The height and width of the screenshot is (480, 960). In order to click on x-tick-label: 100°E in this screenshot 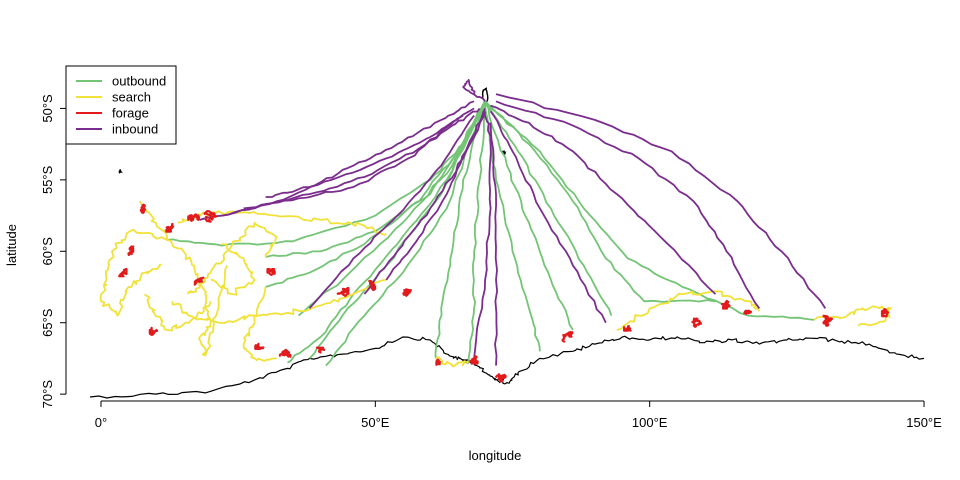, I will do `click(650, 422)`.